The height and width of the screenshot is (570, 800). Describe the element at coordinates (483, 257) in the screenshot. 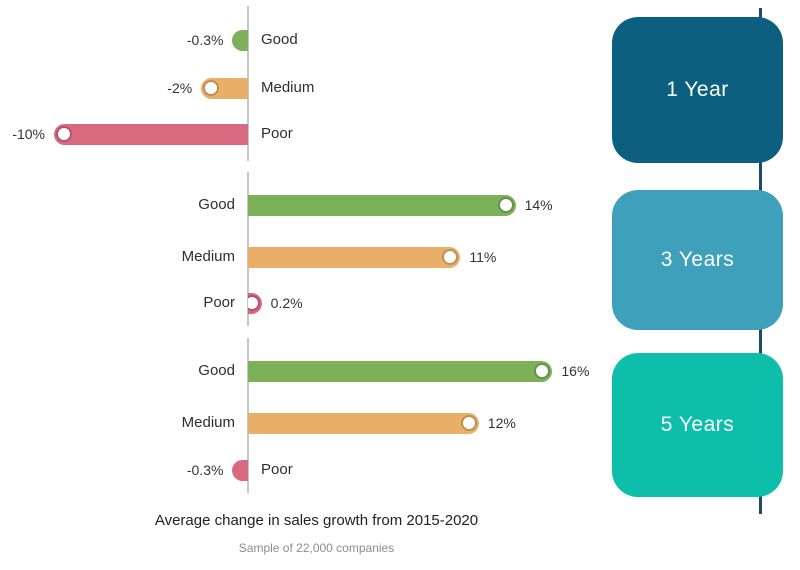

I see `bar-value-label: 11%` at that location.